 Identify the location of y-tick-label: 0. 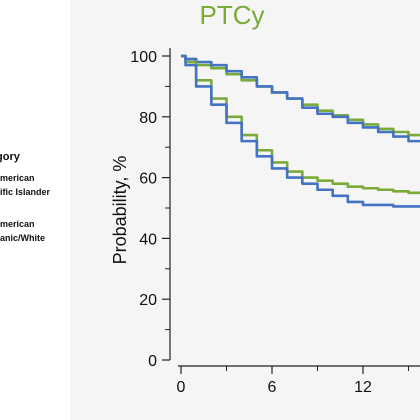
(152, 361).